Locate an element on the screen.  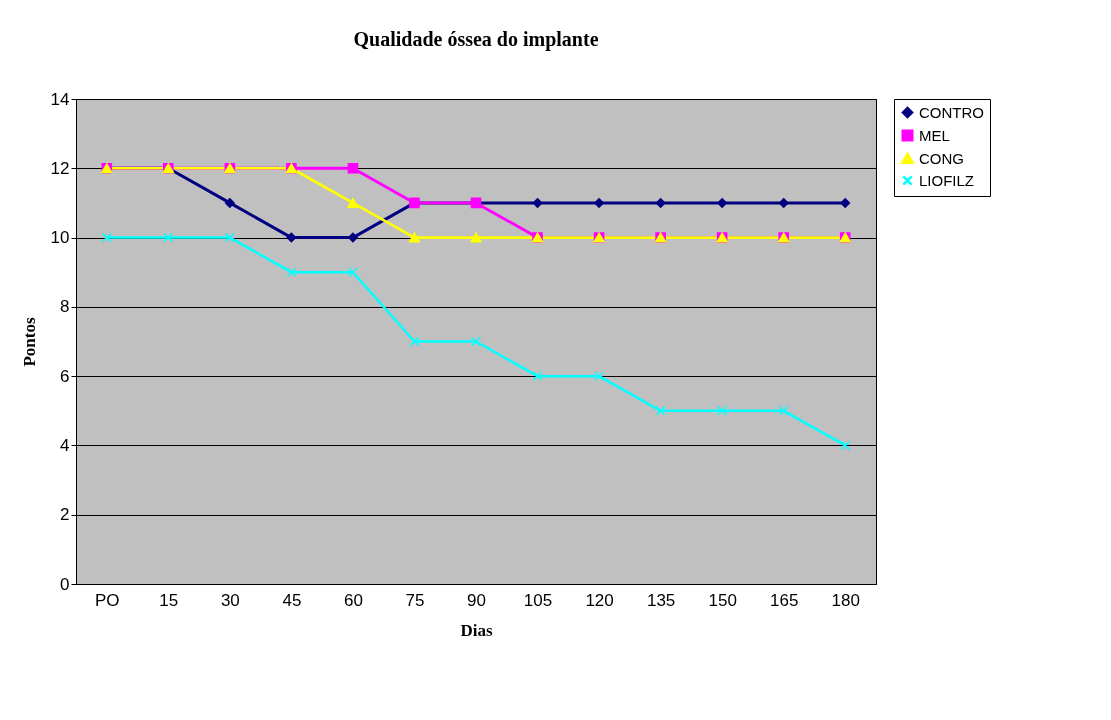
x-tick-label: 15 is located at coordinates (169, 600).